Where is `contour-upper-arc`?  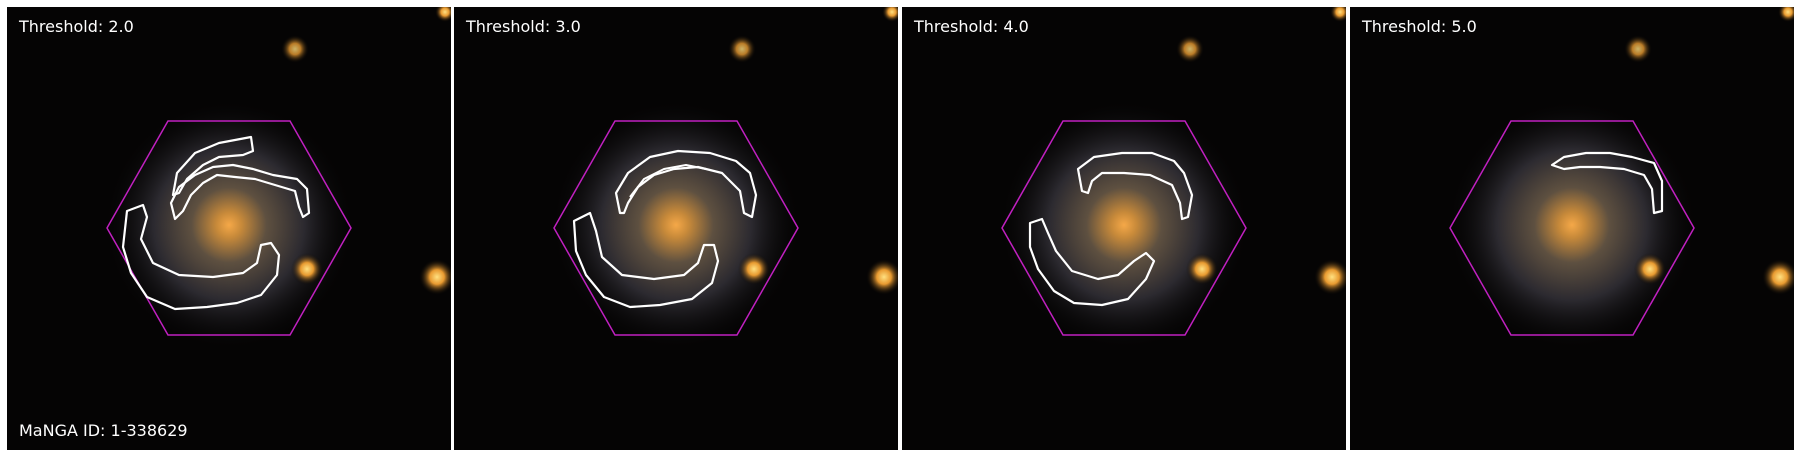
contour-upper-arc is located at coordinates (213, 166).